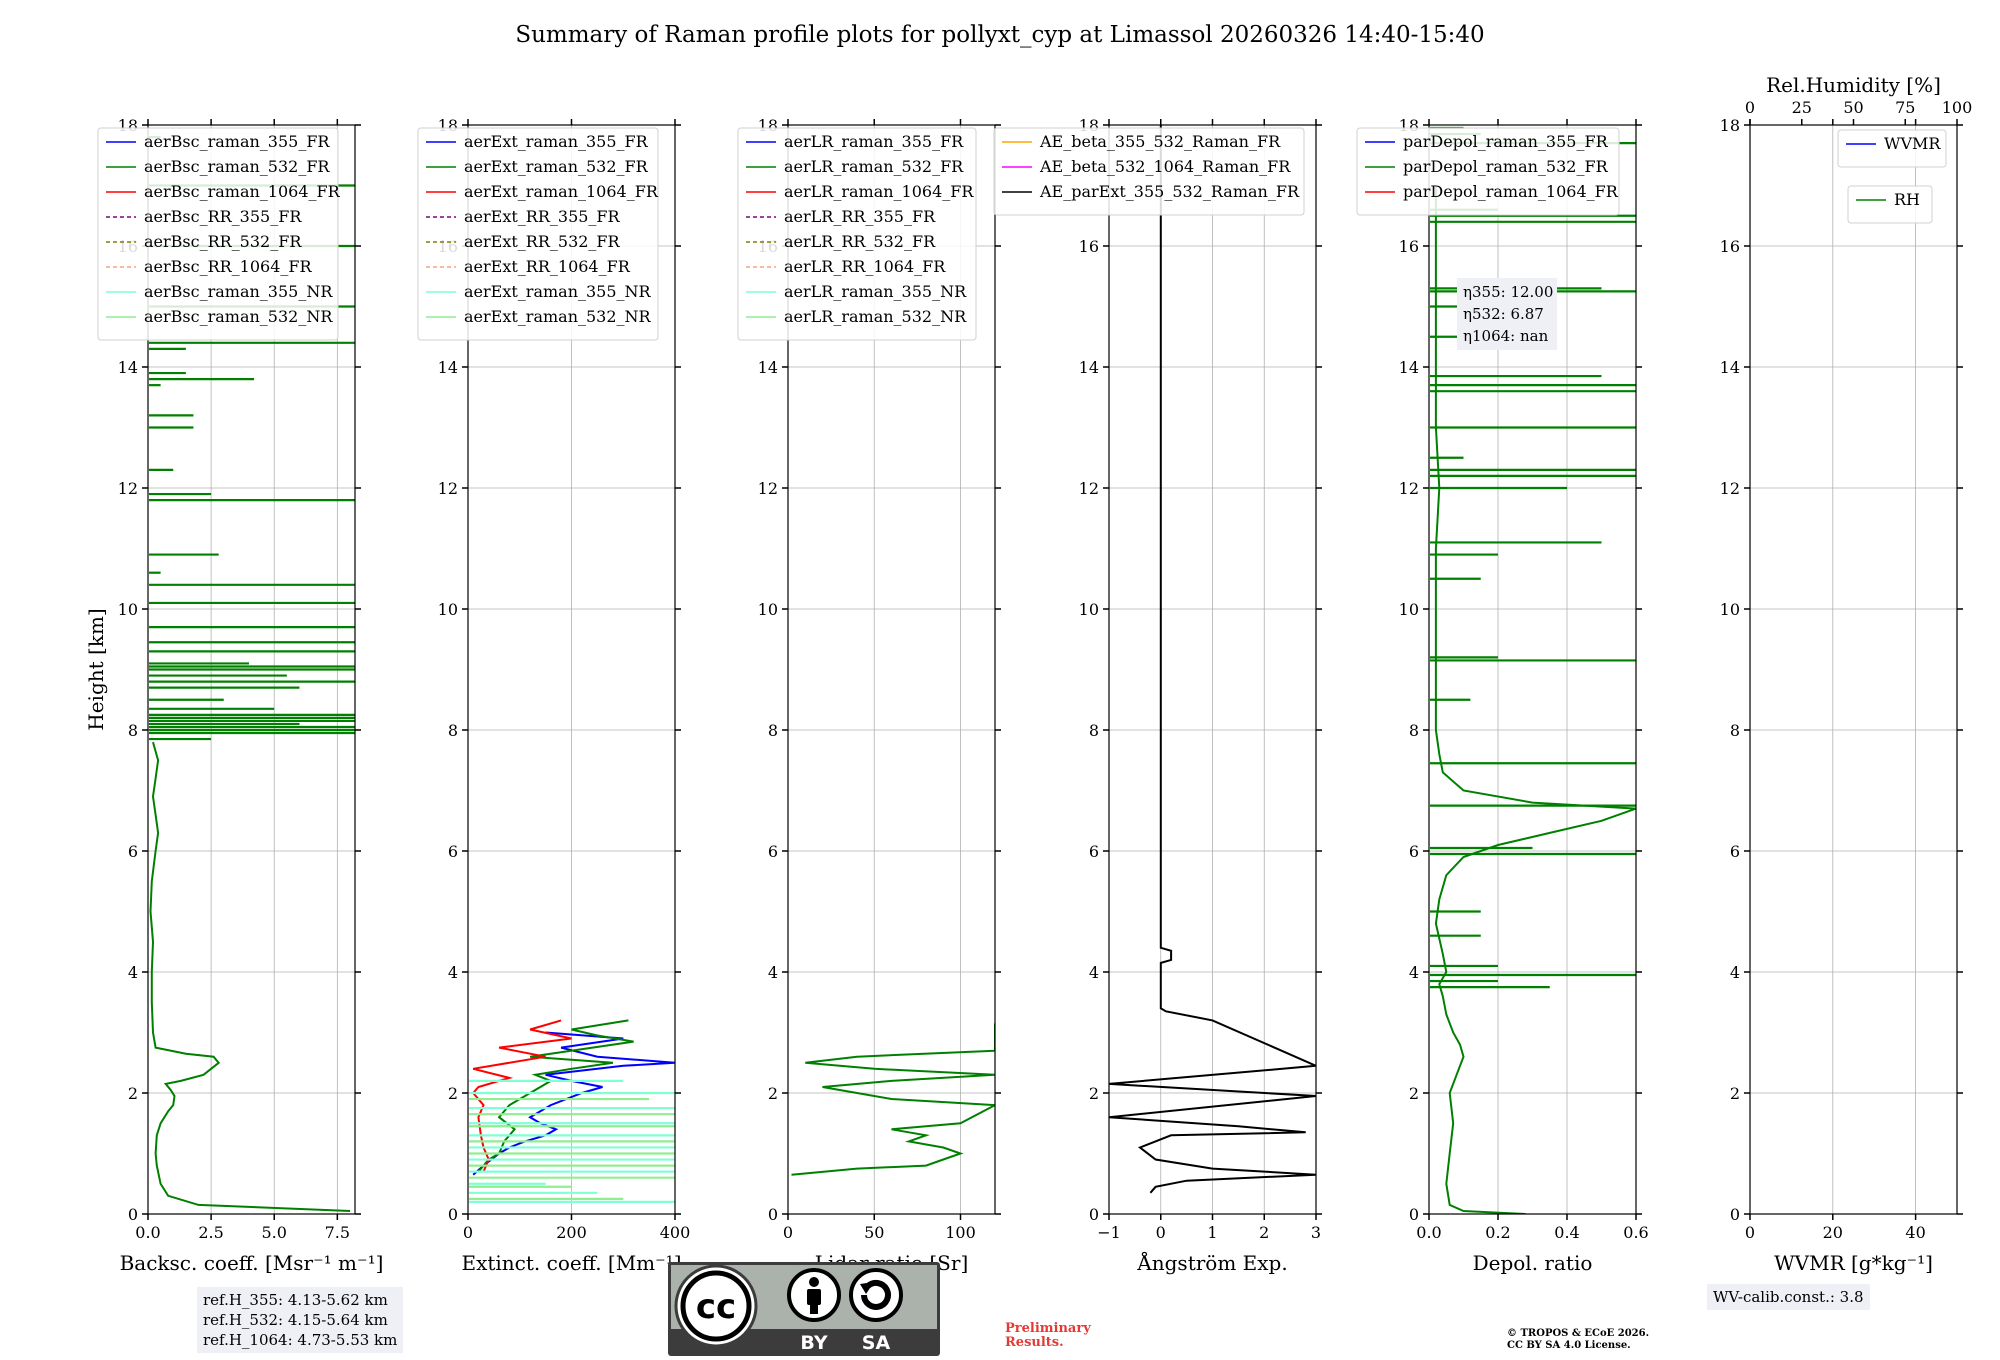  Describe the element at coordinates (874, 166) in the screenshot. I see `legend-label: aerLR_raman_532_FR` at that location.